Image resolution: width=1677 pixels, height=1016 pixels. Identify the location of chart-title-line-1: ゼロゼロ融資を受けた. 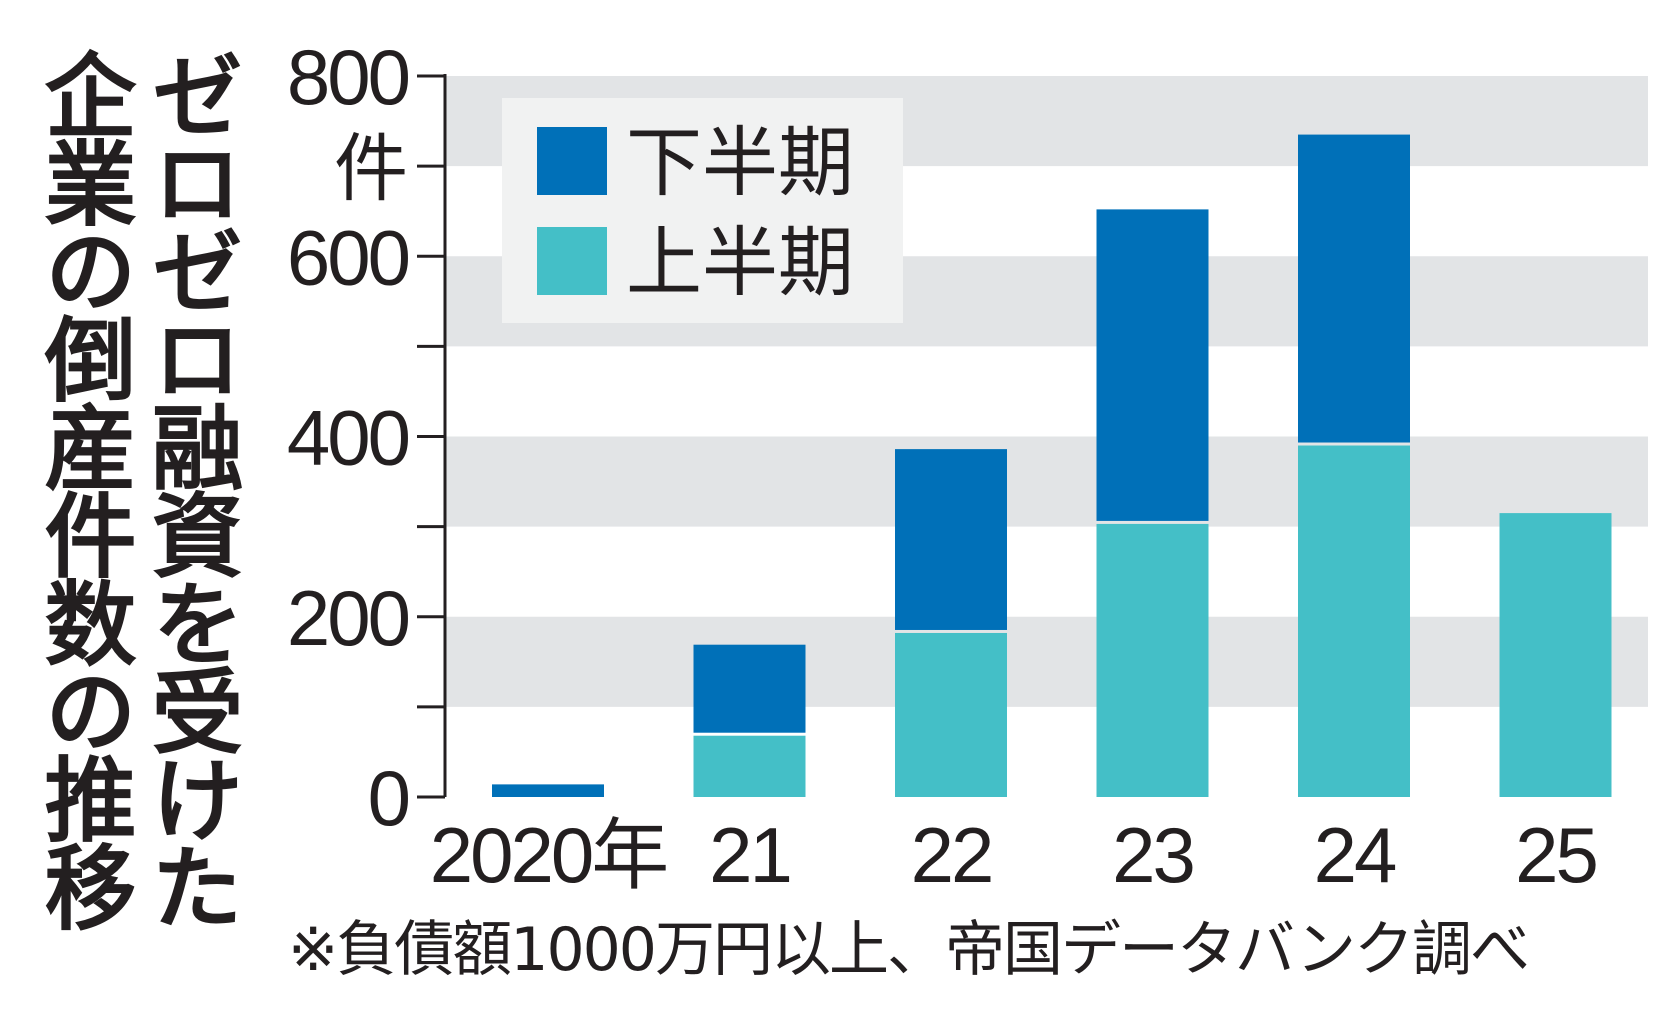
(189, 488).